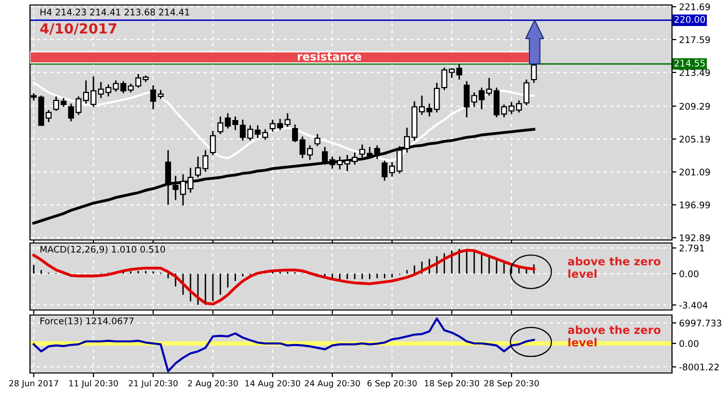  I want to click on y-tick-label: -8001.22, so click(699, 367).